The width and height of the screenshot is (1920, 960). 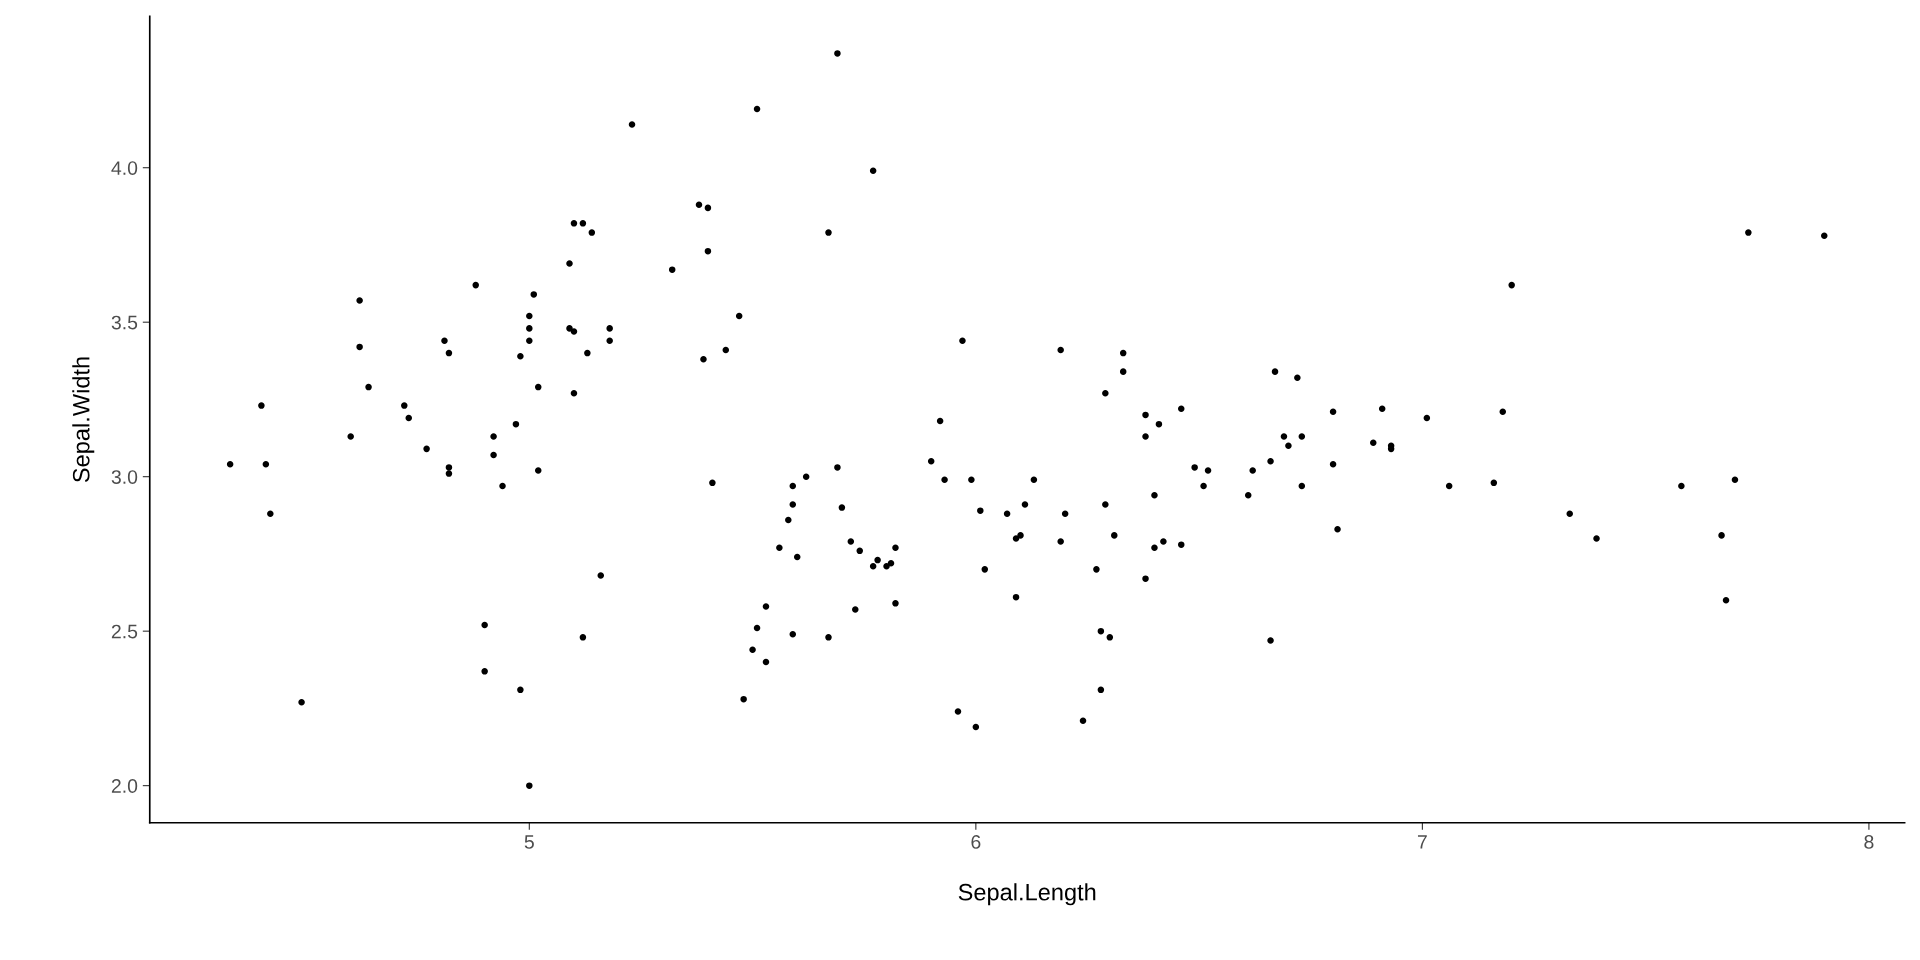 What do you see at coordinates (83, 420) in the screenshot?
I see `y-axis-title: Sepal.Width` at bounding box center [83, 420].